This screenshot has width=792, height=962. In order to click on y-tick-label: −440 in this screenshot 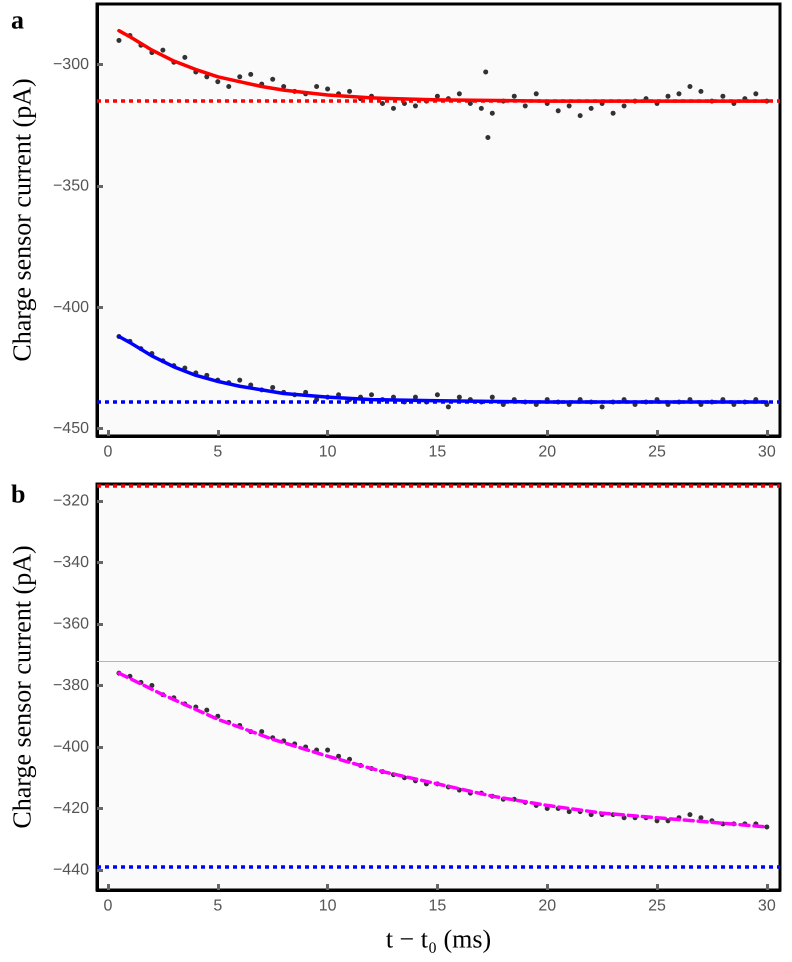, I will do `click(71, 870)`.